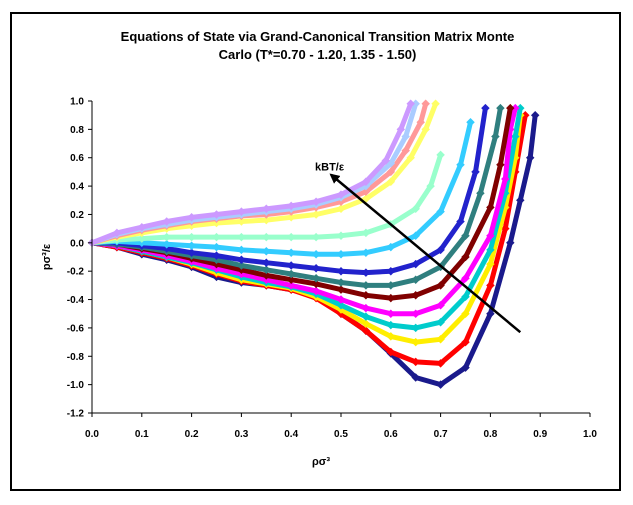 Image resolution: width=633 pixels, height=505 pixels. What do you see at coordinates (330, 168) in the screenshot?
I see `temperature-arrow-label: kBT/ε` at bounding box center [330, 168].